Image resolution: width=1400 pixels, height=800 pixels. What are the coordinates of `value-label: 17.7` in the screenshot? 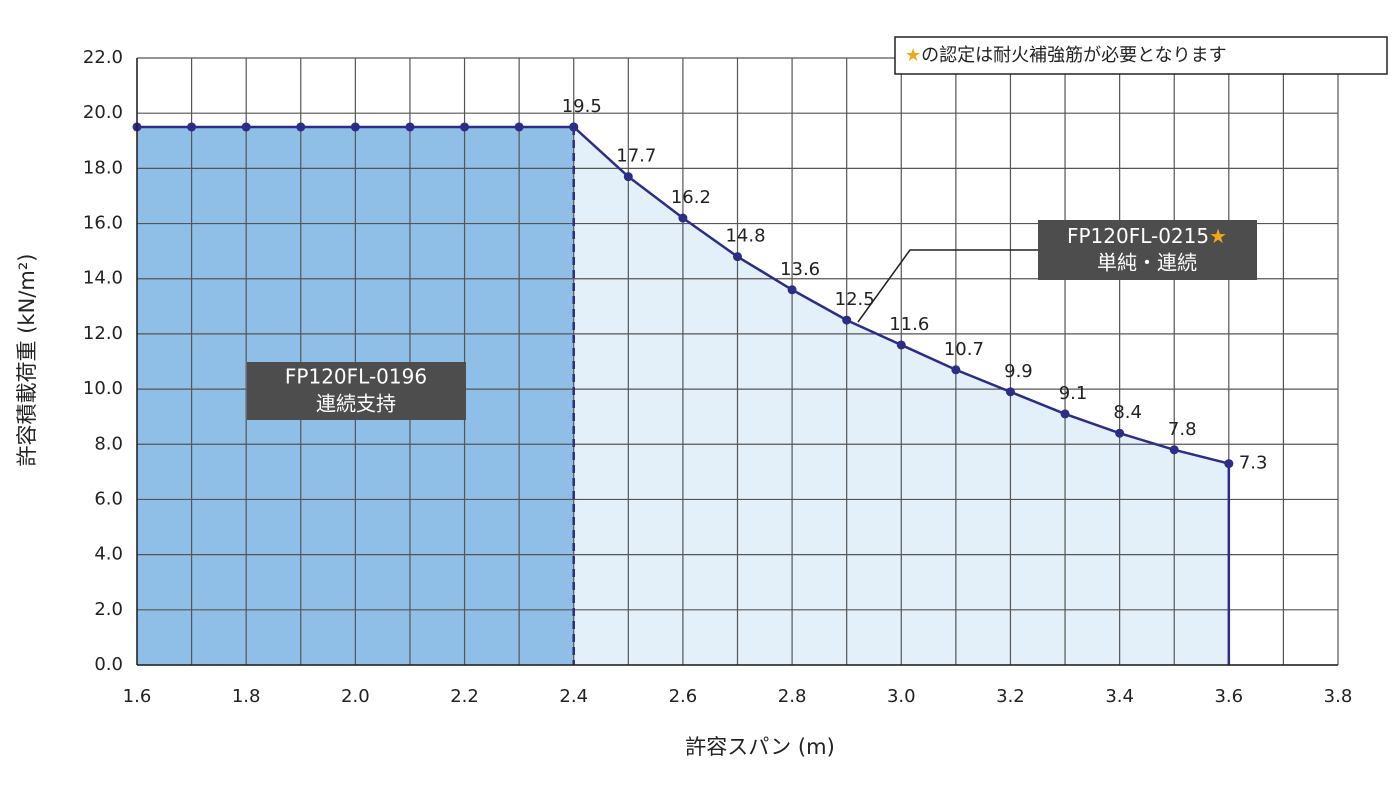 It's located at (636, 156).